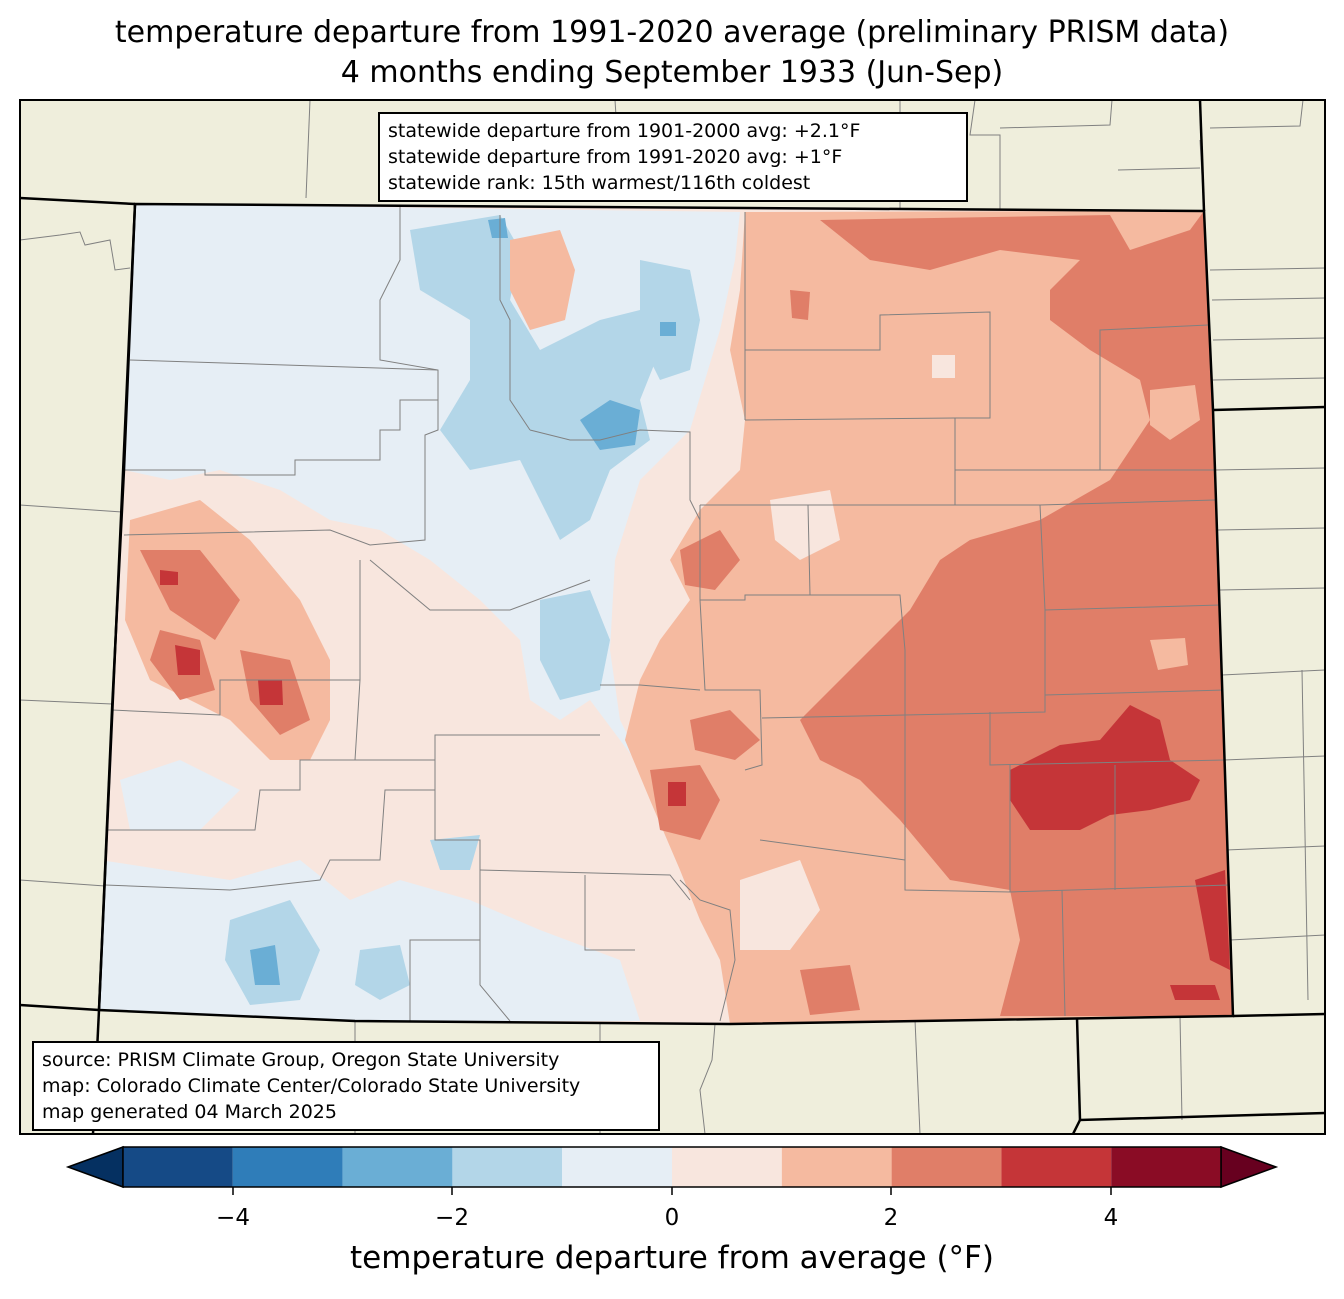 This screenshot has height=1299, width=1344. Describe the element at coordinates (233, 1218) in the screenshot. I see `colorbar-tick-label: −4` at that location.